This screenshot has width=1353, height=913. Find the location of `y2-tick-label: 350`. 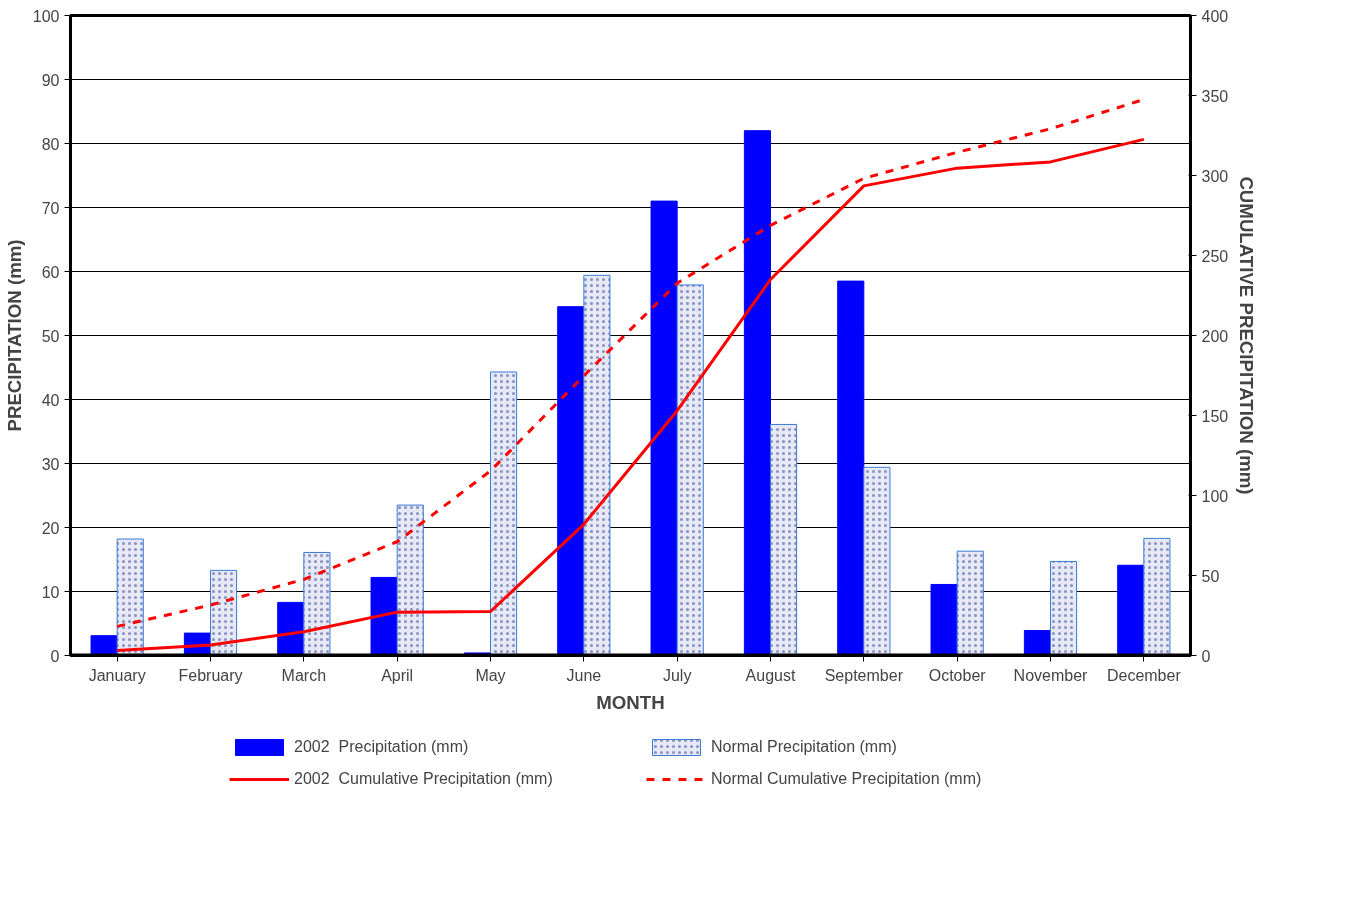

y2-tick-label: 350 is located at coordinates (1215, 96).